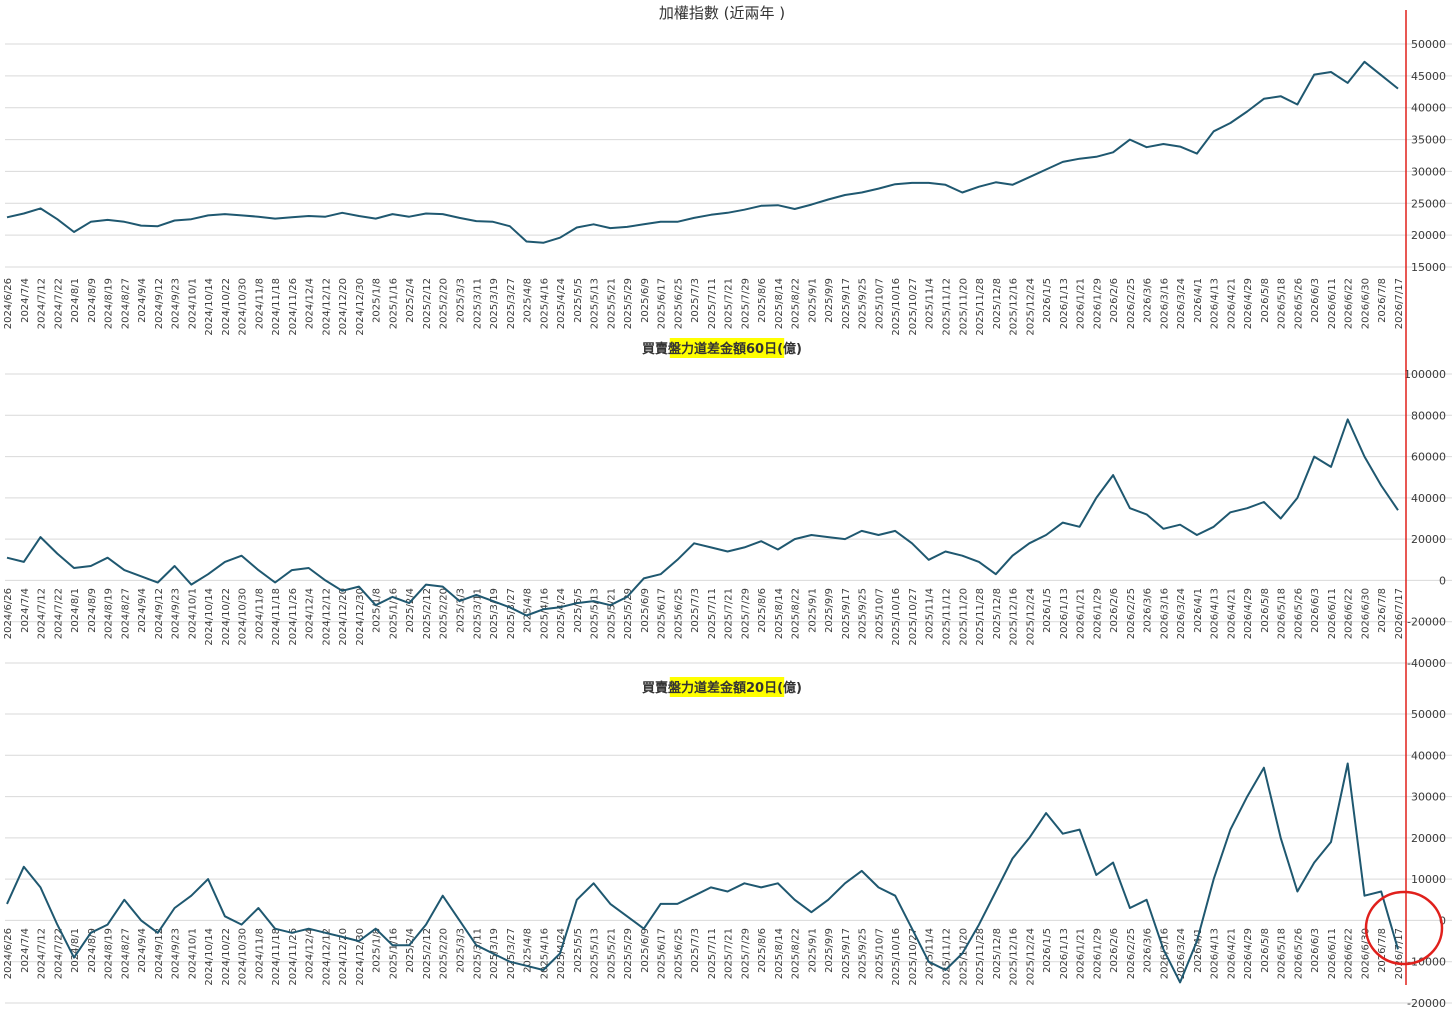  Describe the element at coordinates (142, 950) in the screenshot. I see `x-tick-label: 2024/9/4` at that location.